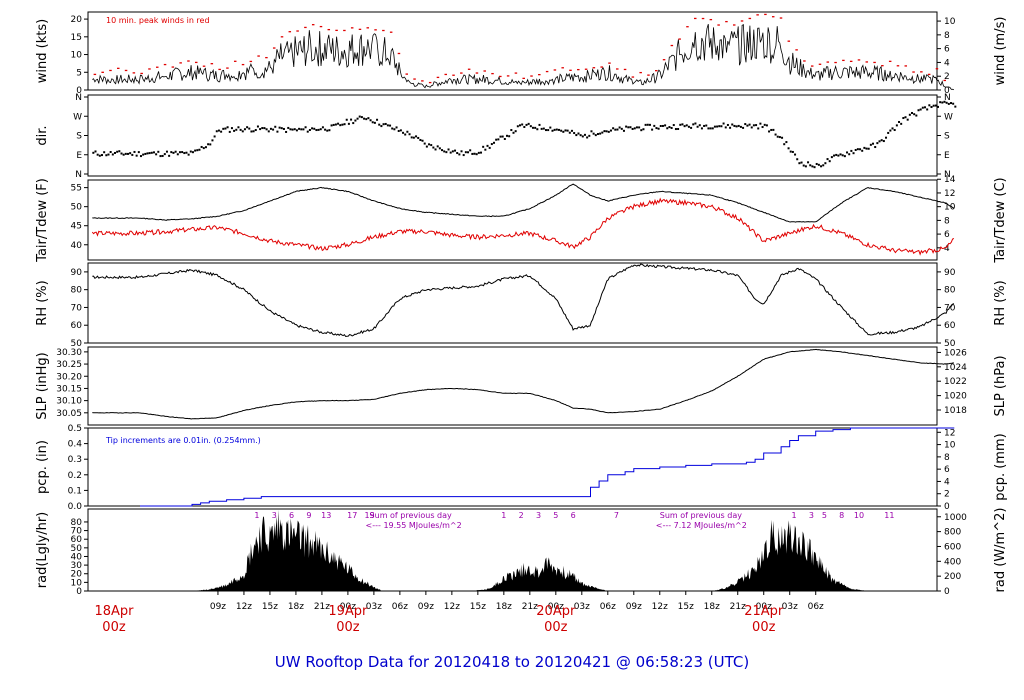 The height and width of the screenshot is (700, 1024). What do you see at coordinates (76, 38) in the screenshot?
I see `y-tick-label: 15` at bounding box center [76, 38].